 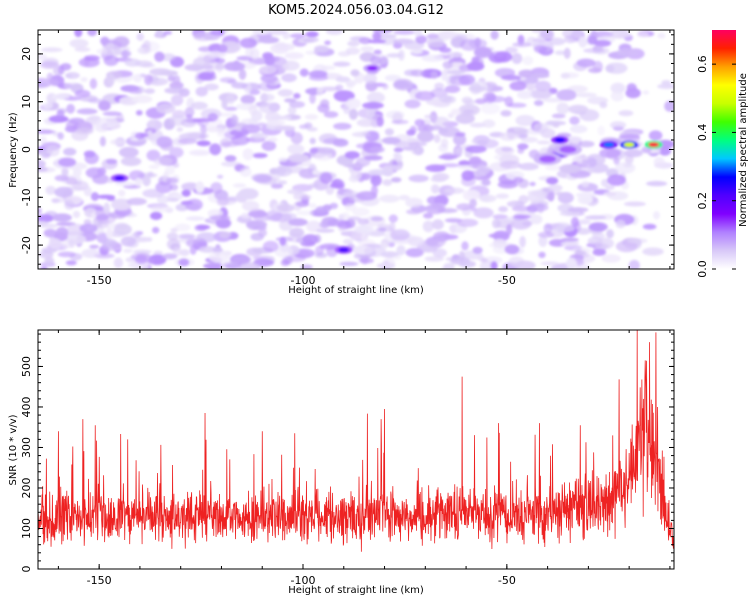 What do you see at coordinates (99, 580) in the screenshot?
I see `x-tick-label: -150` at bounding box center [99, 580].